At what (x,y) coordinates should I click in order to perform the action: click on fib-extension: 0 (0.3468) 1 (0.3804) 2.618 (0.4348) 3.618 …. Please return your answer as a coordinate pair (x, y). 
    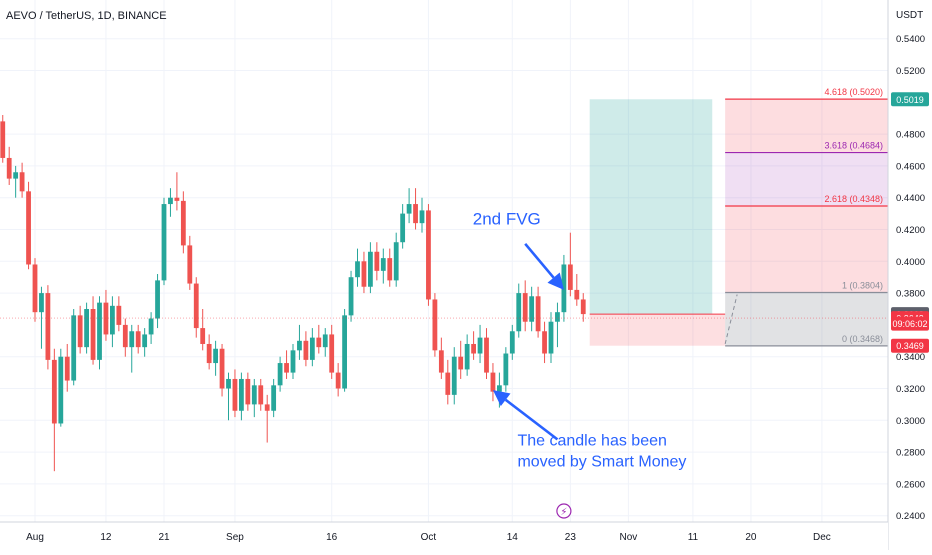
    Looking at the image, I should click on (806, 217).